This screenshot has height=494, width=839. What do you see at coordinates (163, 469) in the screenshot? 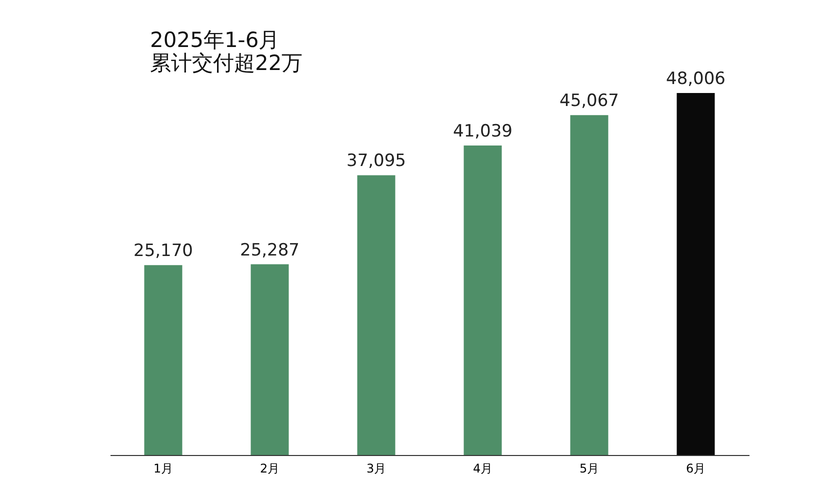
I see `x-tick-label: 1月` at bounding box center [163, 469].